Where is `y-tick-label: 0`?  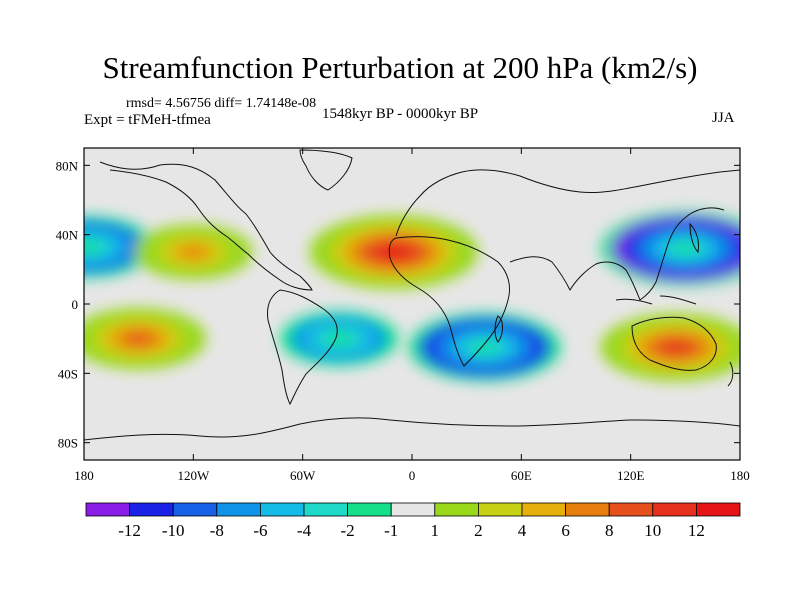
y-tick-label: 0 is located at coordinates (75, 304).